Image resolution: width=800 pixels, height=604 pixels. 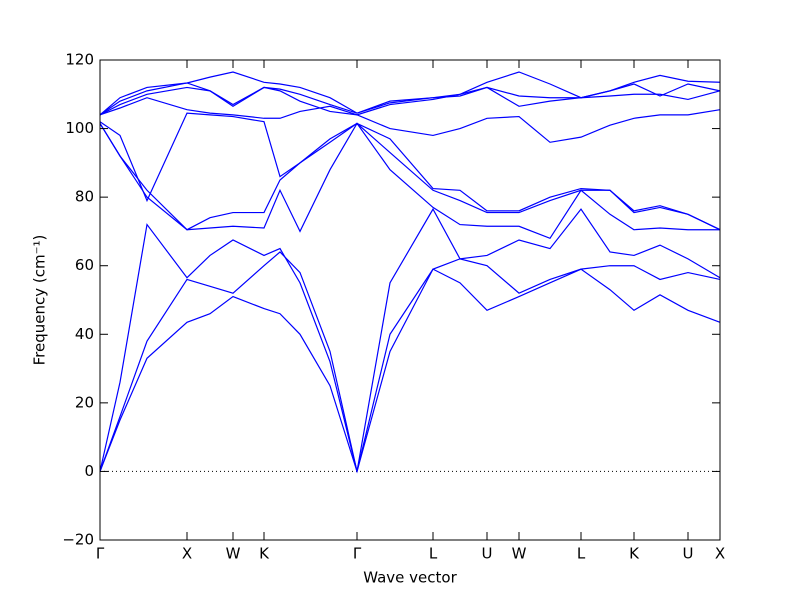 I want to click on y-tick-label: 60, so click(x=84, y=265).